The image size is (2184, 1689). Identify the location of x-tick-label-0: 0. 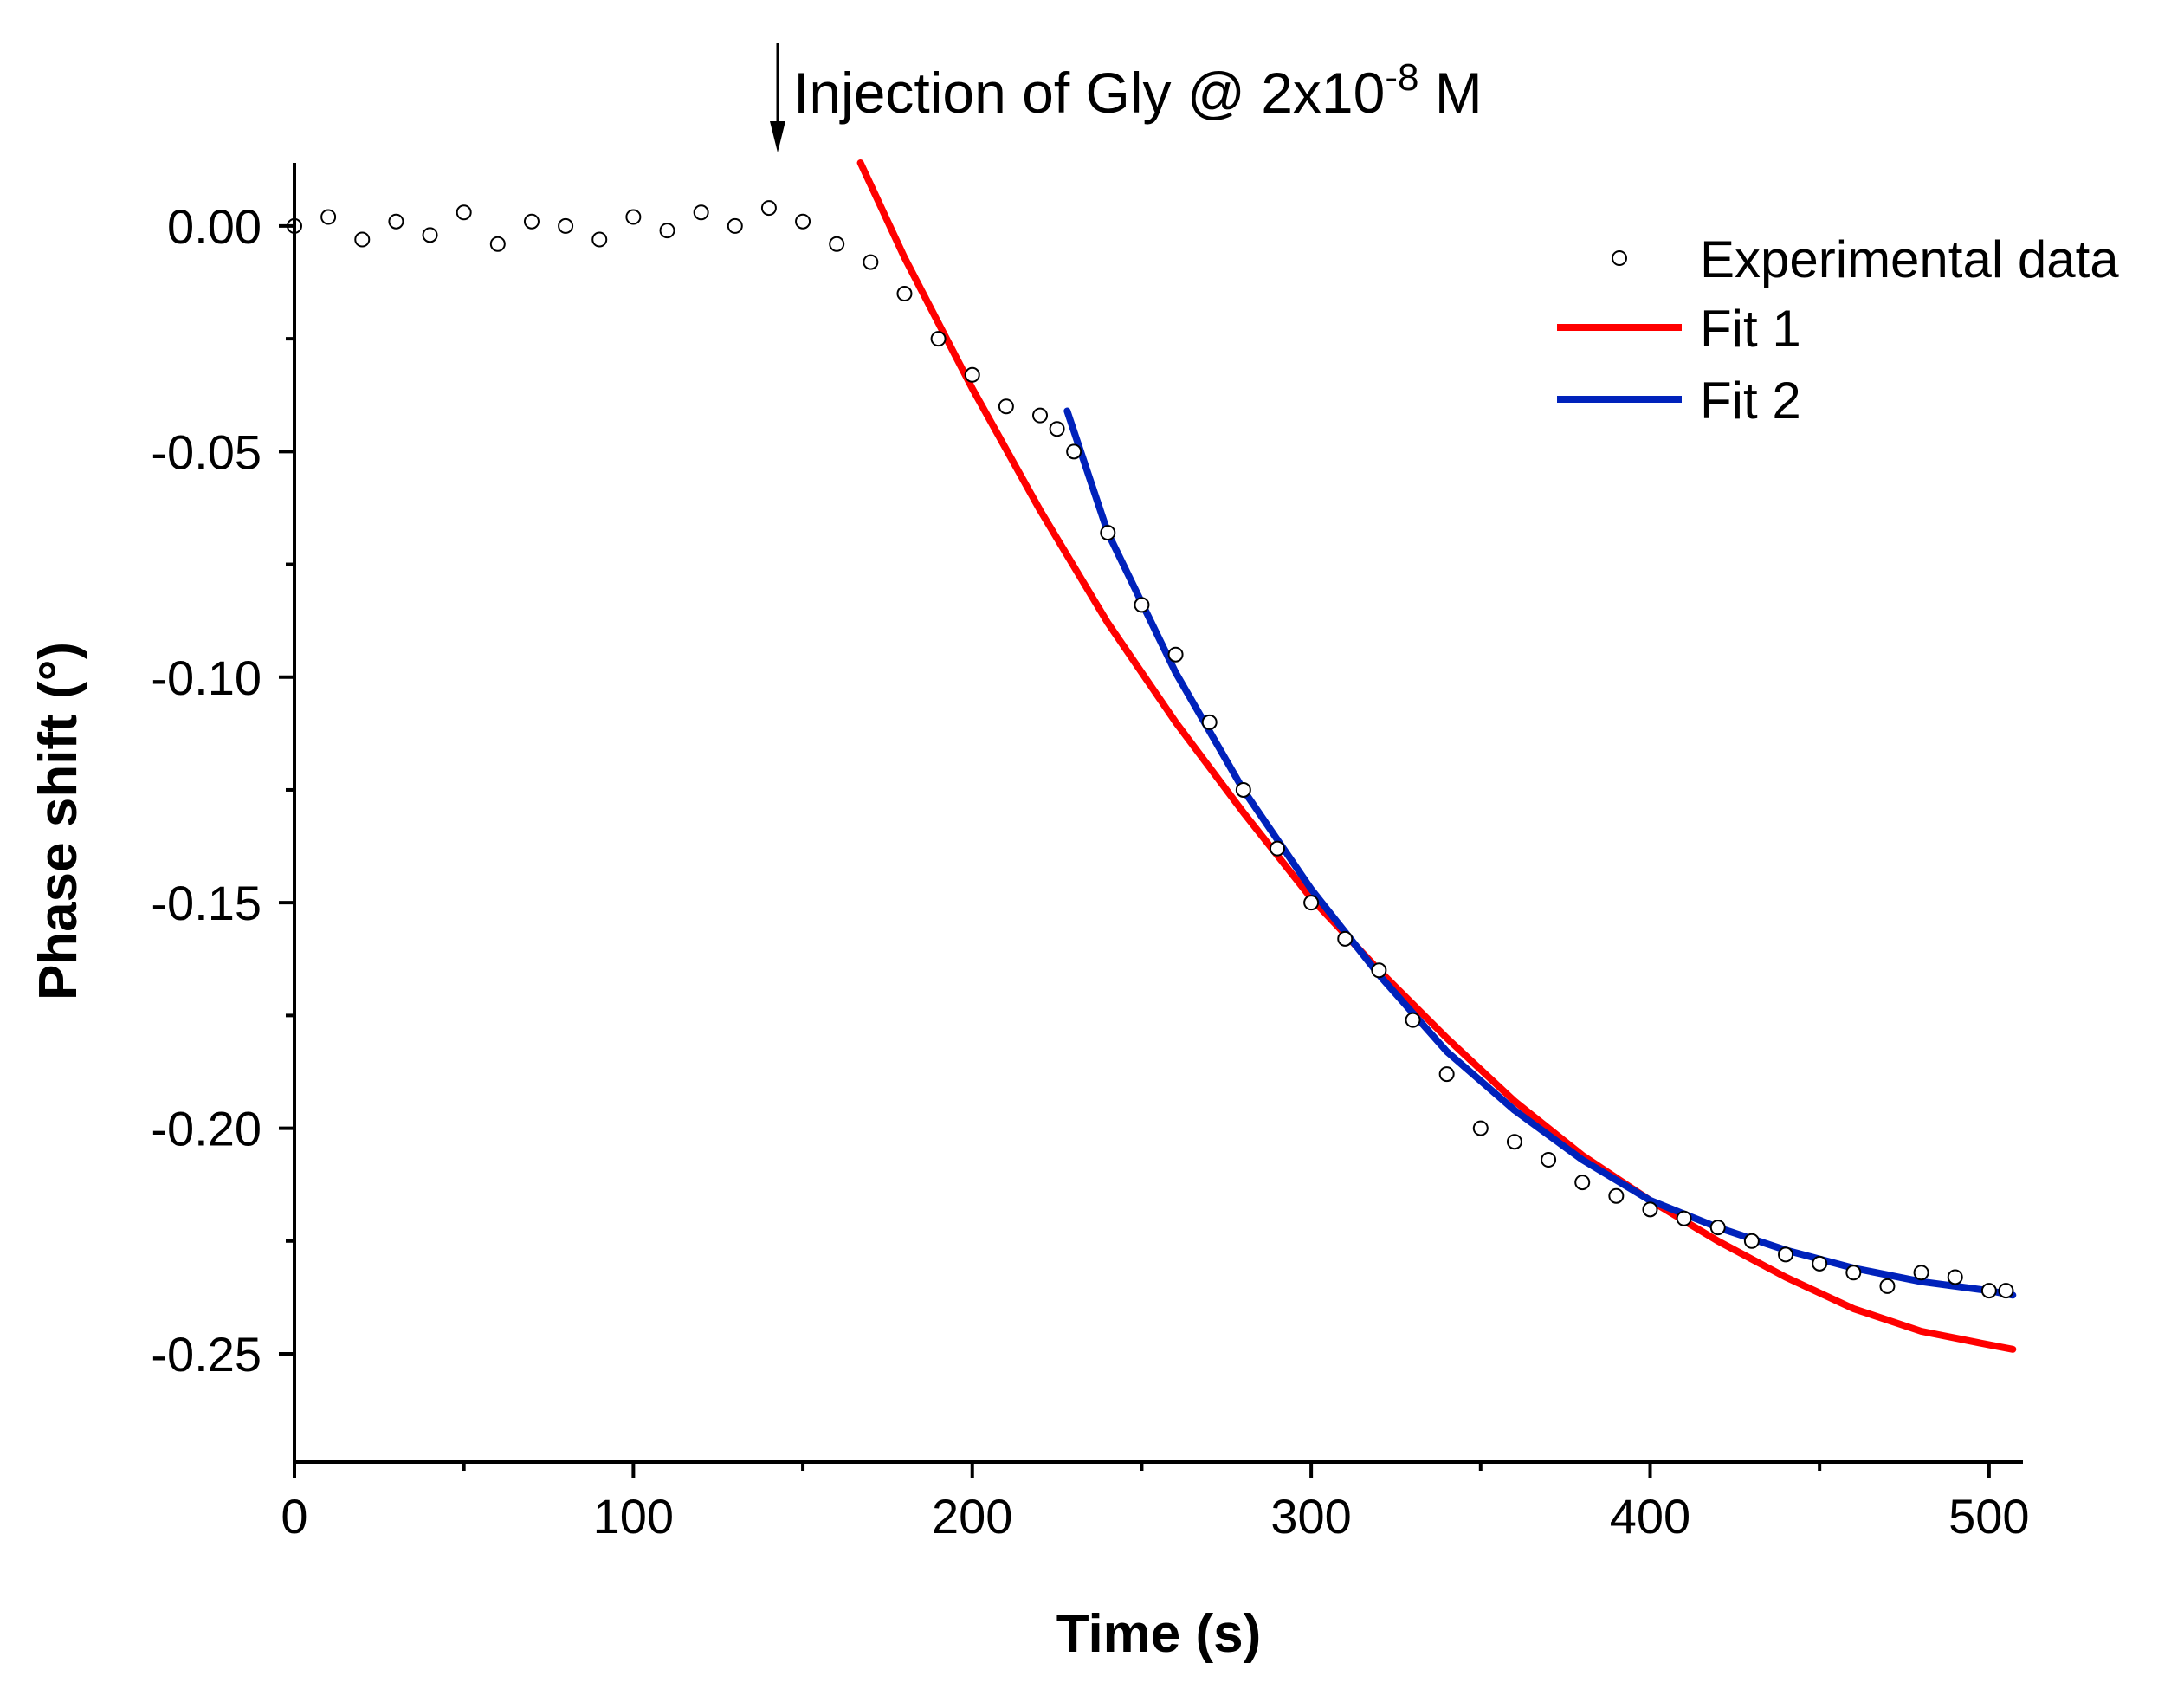
(294, 1516).